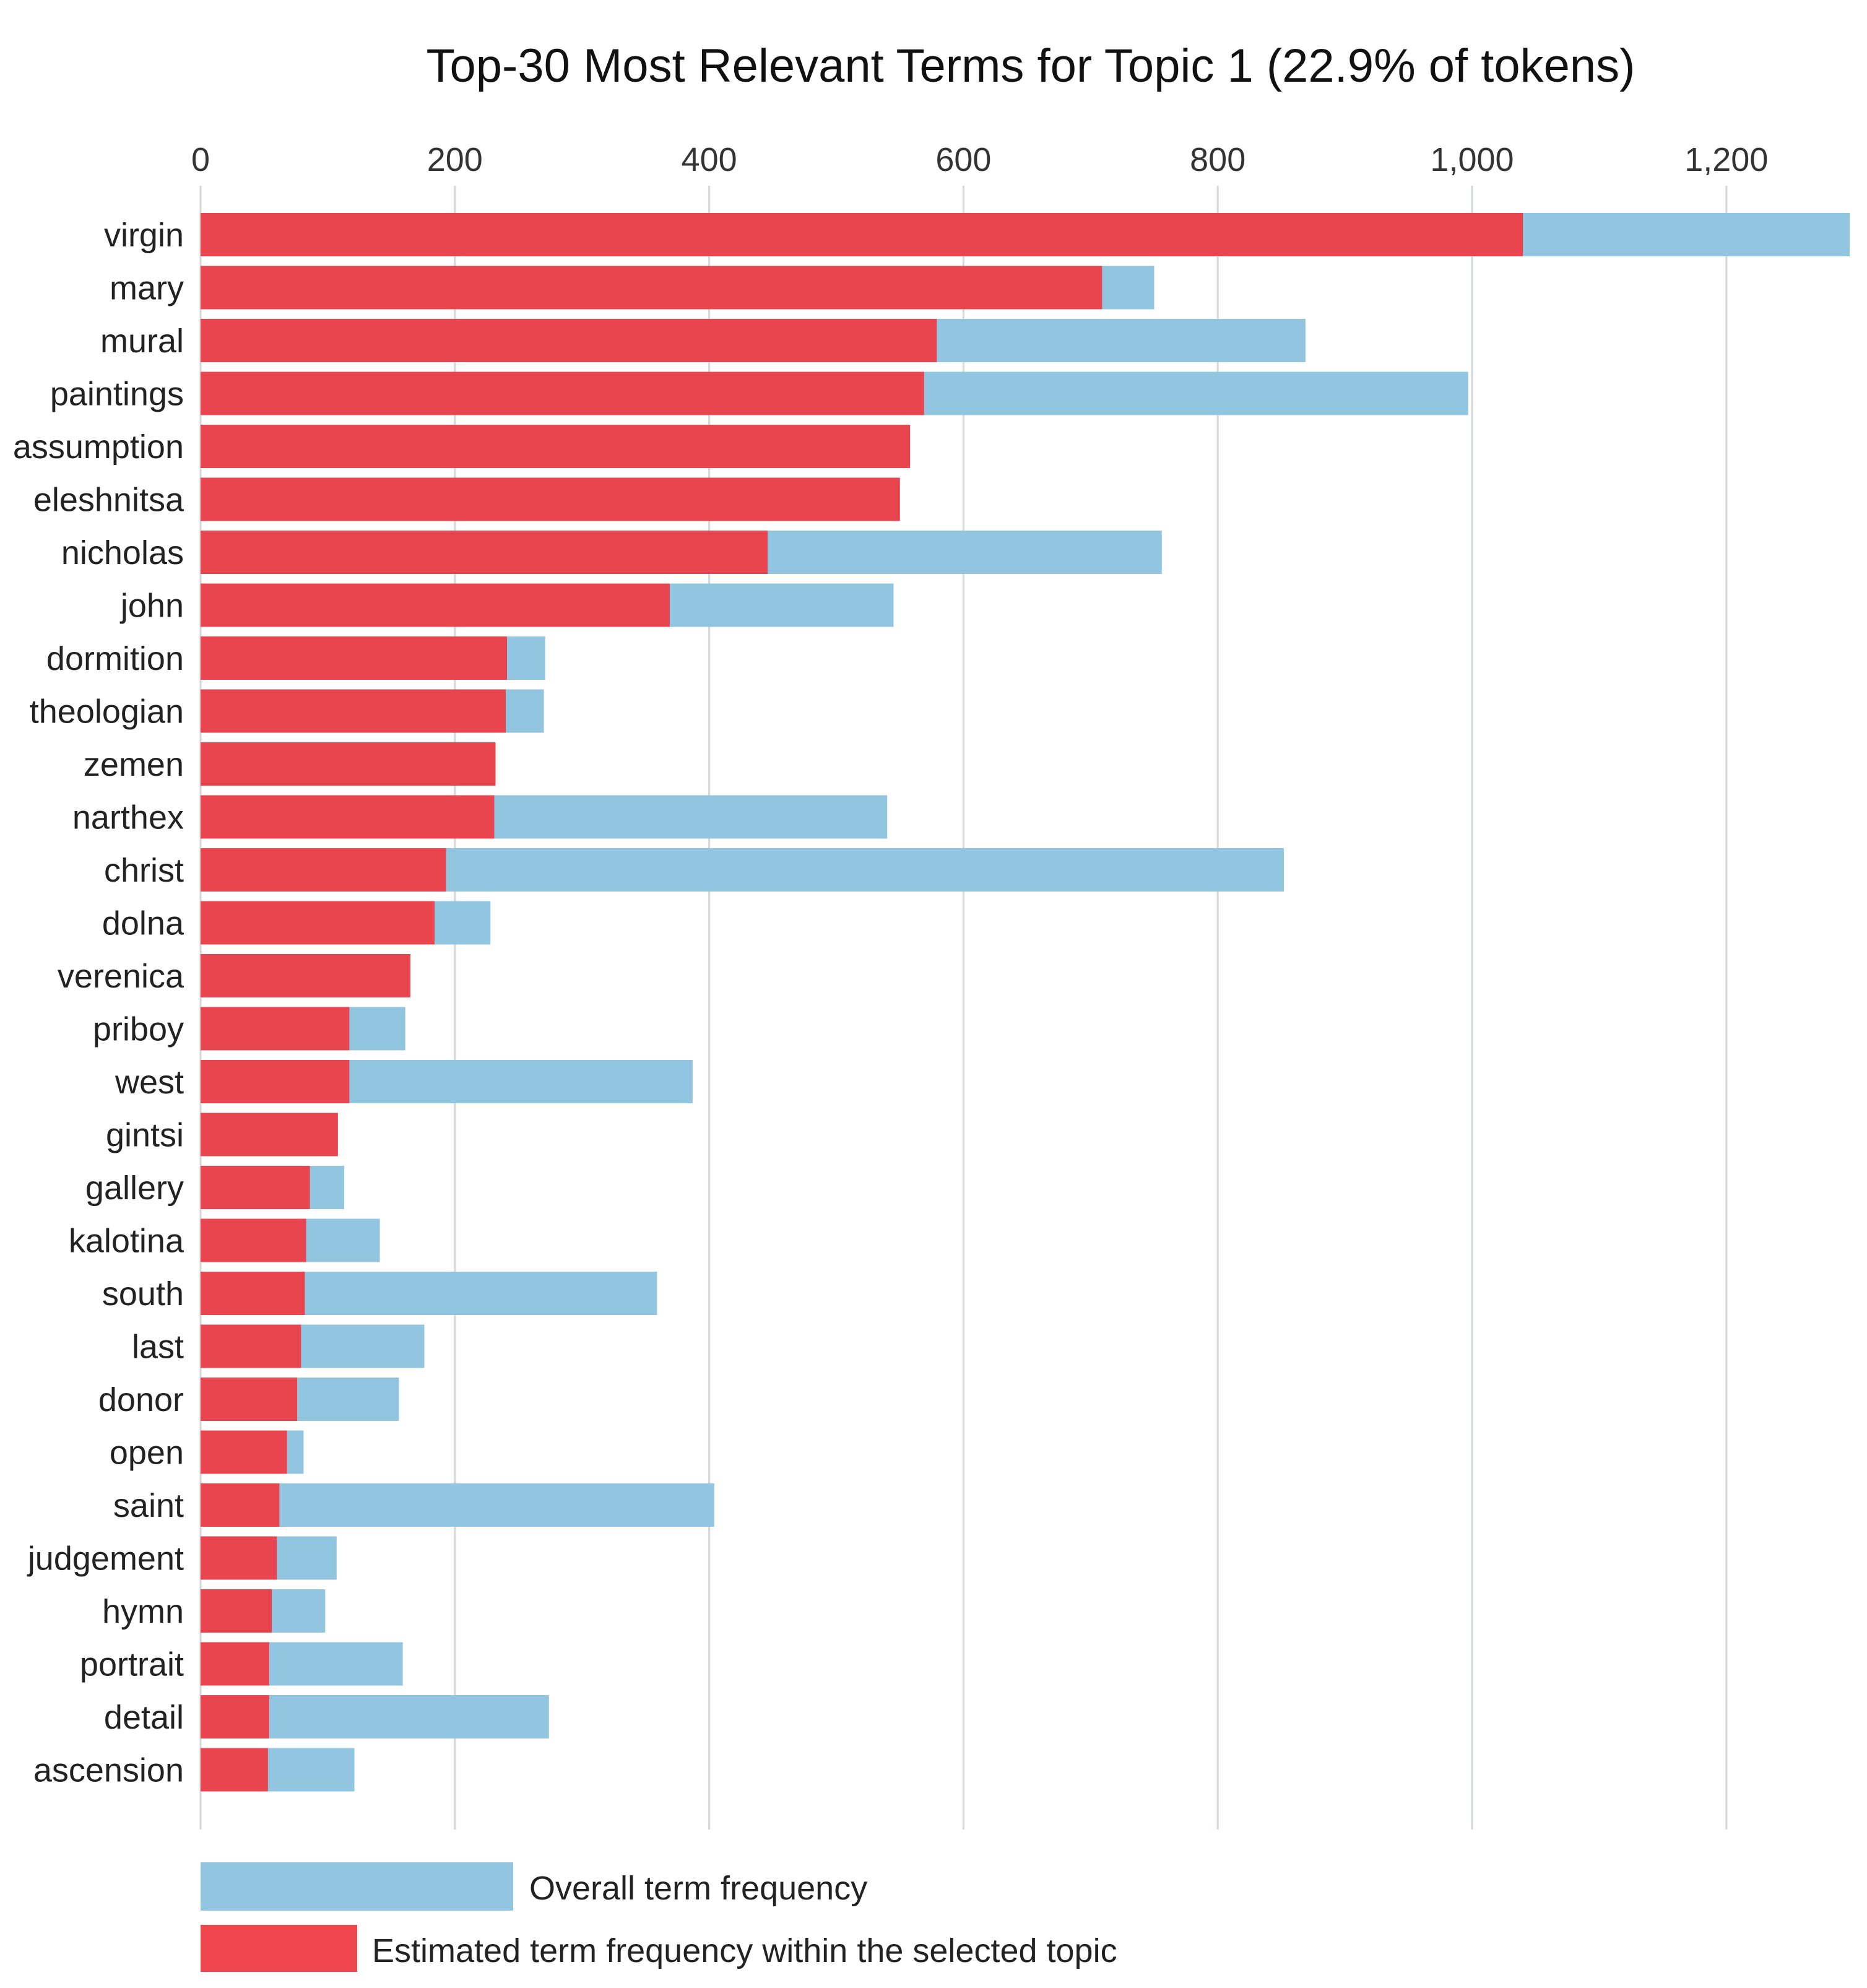 This screenshot has height=1988, width=1867. What do you see at coordinates (117, 394) in the screenshot?
I see `category-label-paintings: paintings` at bounding box center [117, 394].